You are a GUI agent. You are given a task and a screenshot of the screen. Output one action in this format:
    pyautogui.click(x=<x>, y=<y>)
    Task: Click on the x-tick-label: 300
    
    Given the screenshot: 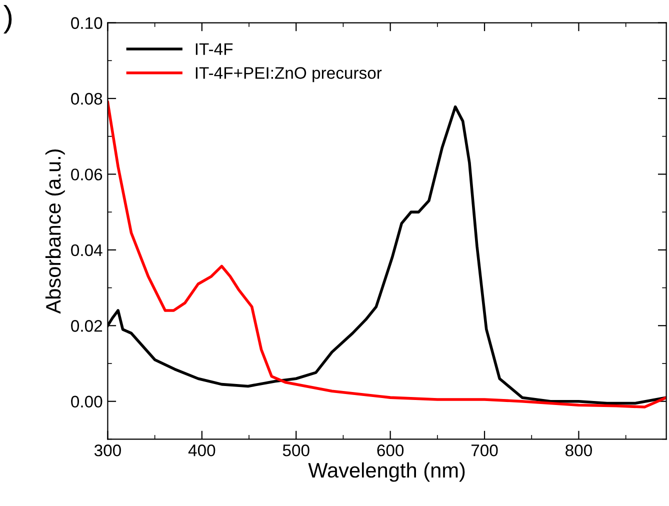 What is the action you would take?
    pyautogui.click(x=107, y=450)
    